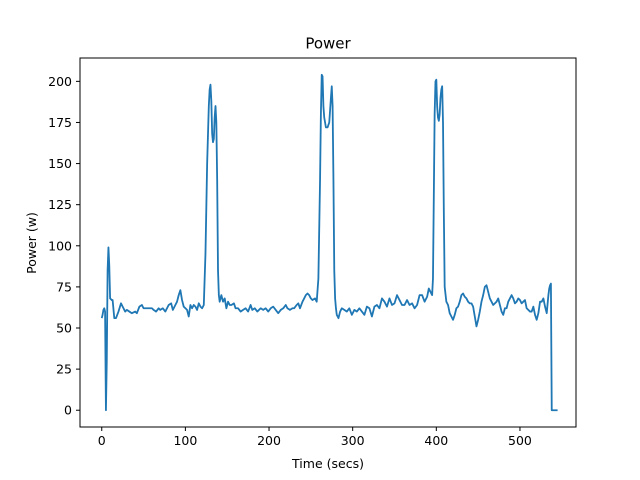 Image resolution: width=640 pixels, height=480 pixels. I want to click on chart-title: Power, so click(328, 44).